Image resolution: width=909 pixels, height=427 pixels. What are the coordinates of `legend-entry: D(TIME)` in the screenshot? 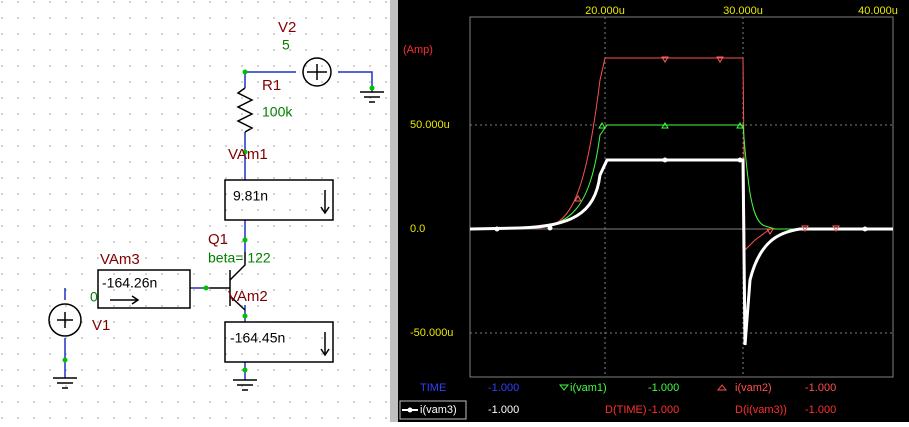 It's located at (626, 410).